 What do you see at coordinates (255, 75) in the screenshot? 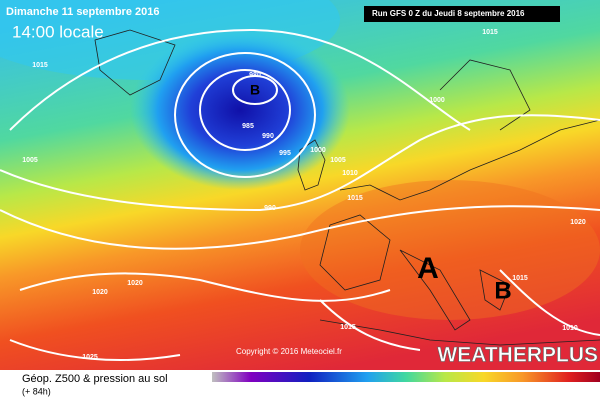
I see `isobar-label: 980` at bounding box center [255, 75].